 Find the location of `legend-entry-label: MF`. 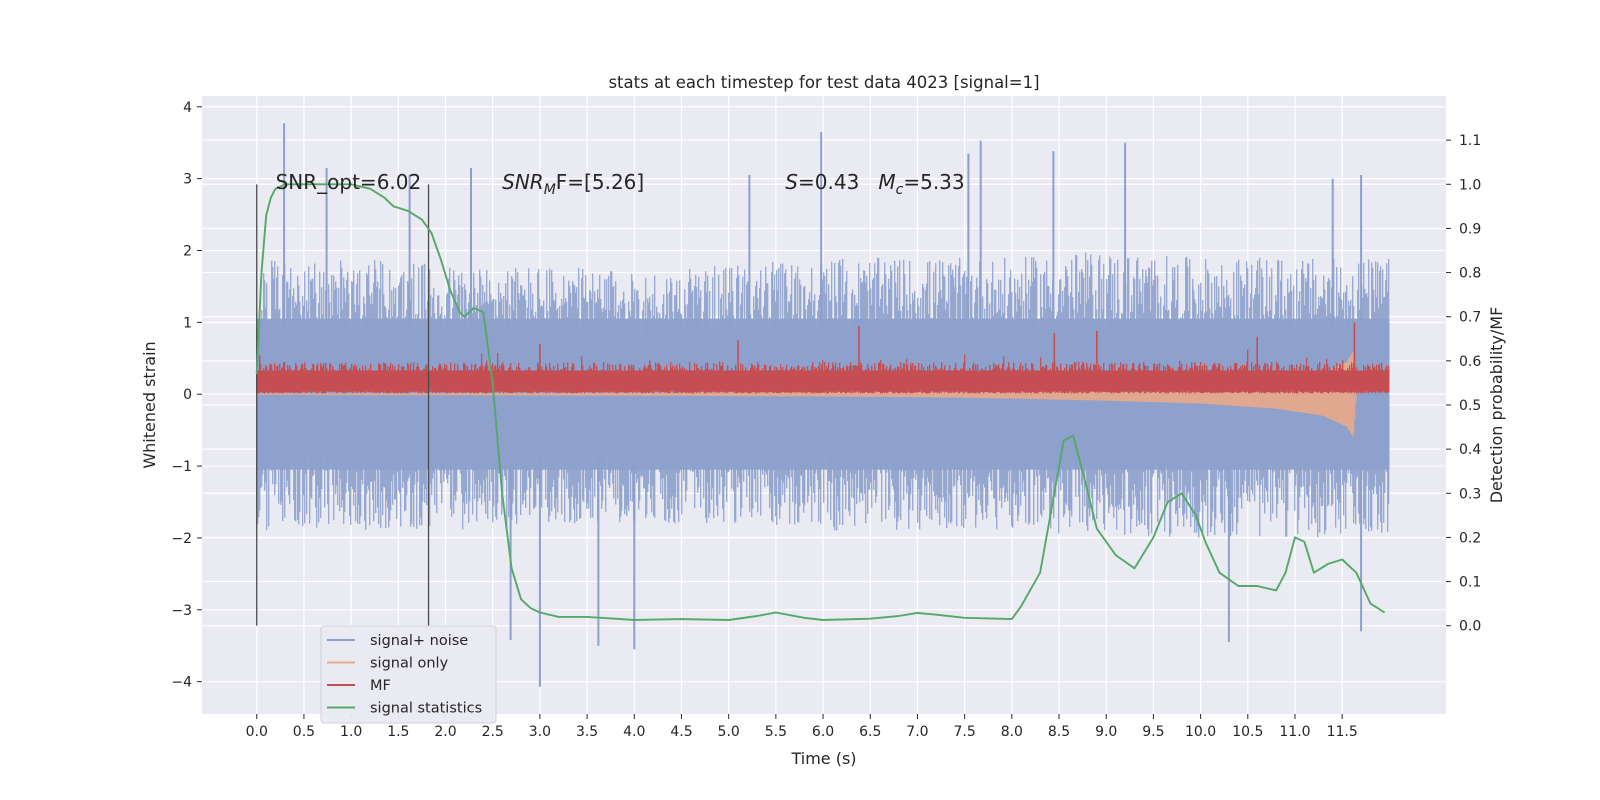

legend-entry-label: MF is located at coordinates (380, 686).